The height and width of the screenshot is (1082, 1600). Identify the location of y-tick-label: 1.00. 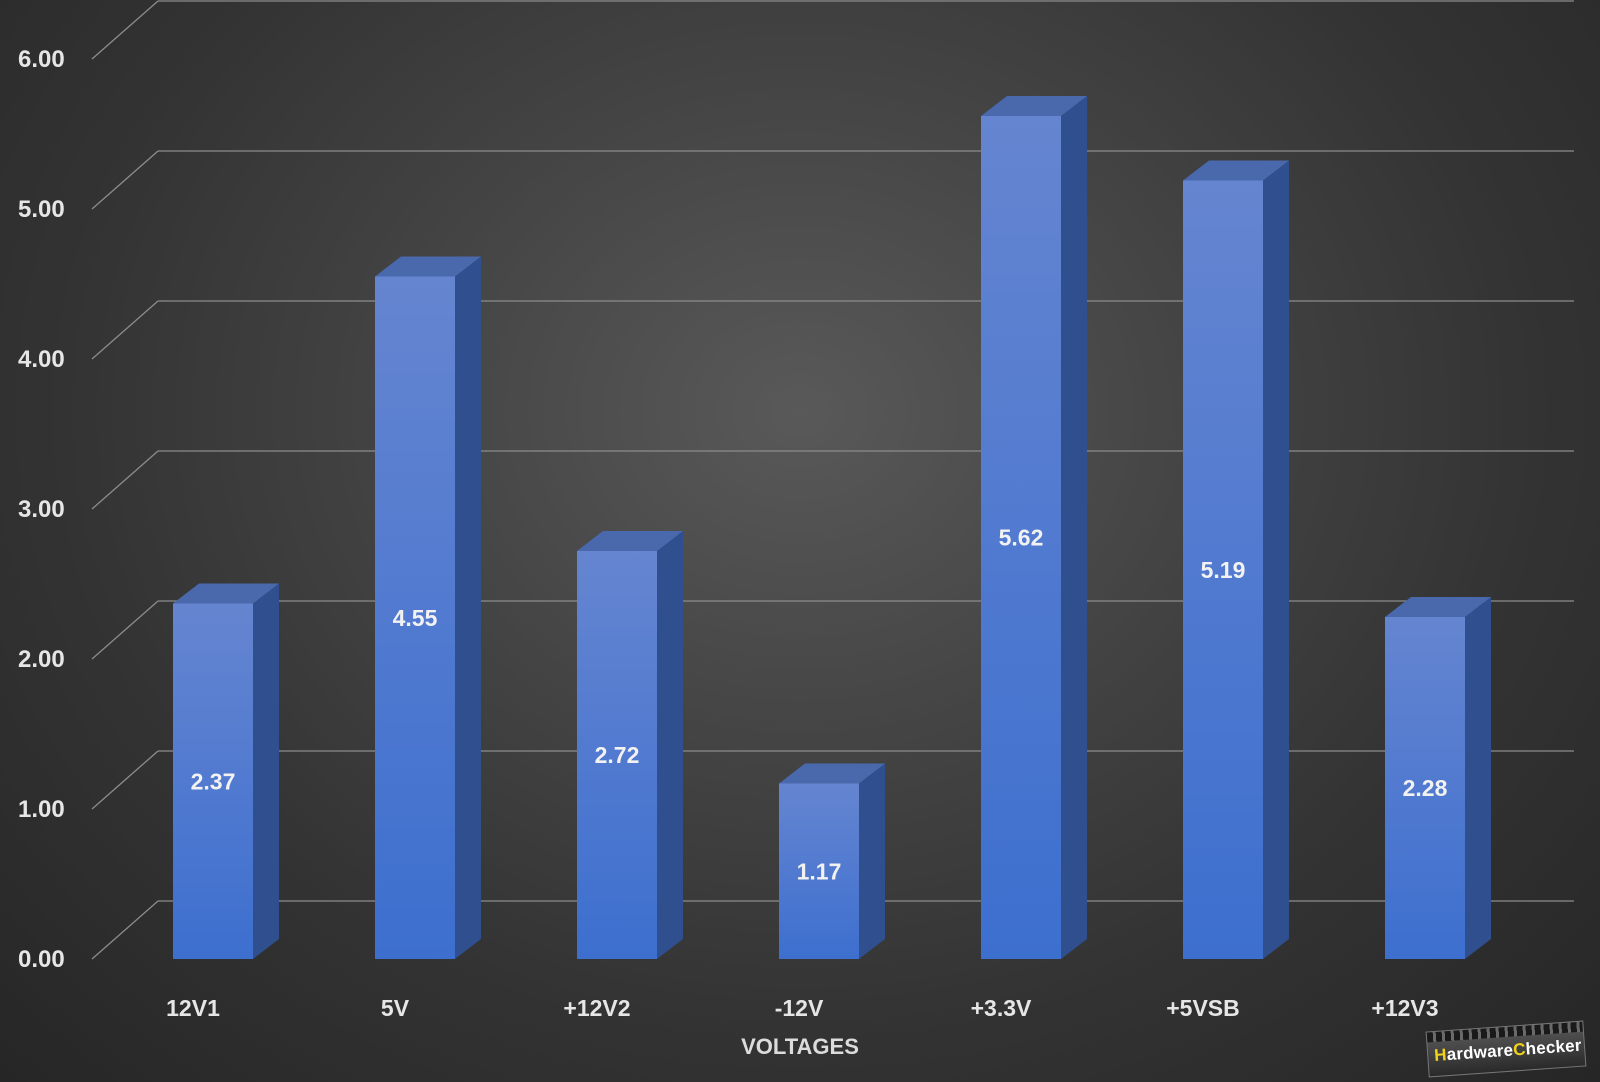
(41, 809).